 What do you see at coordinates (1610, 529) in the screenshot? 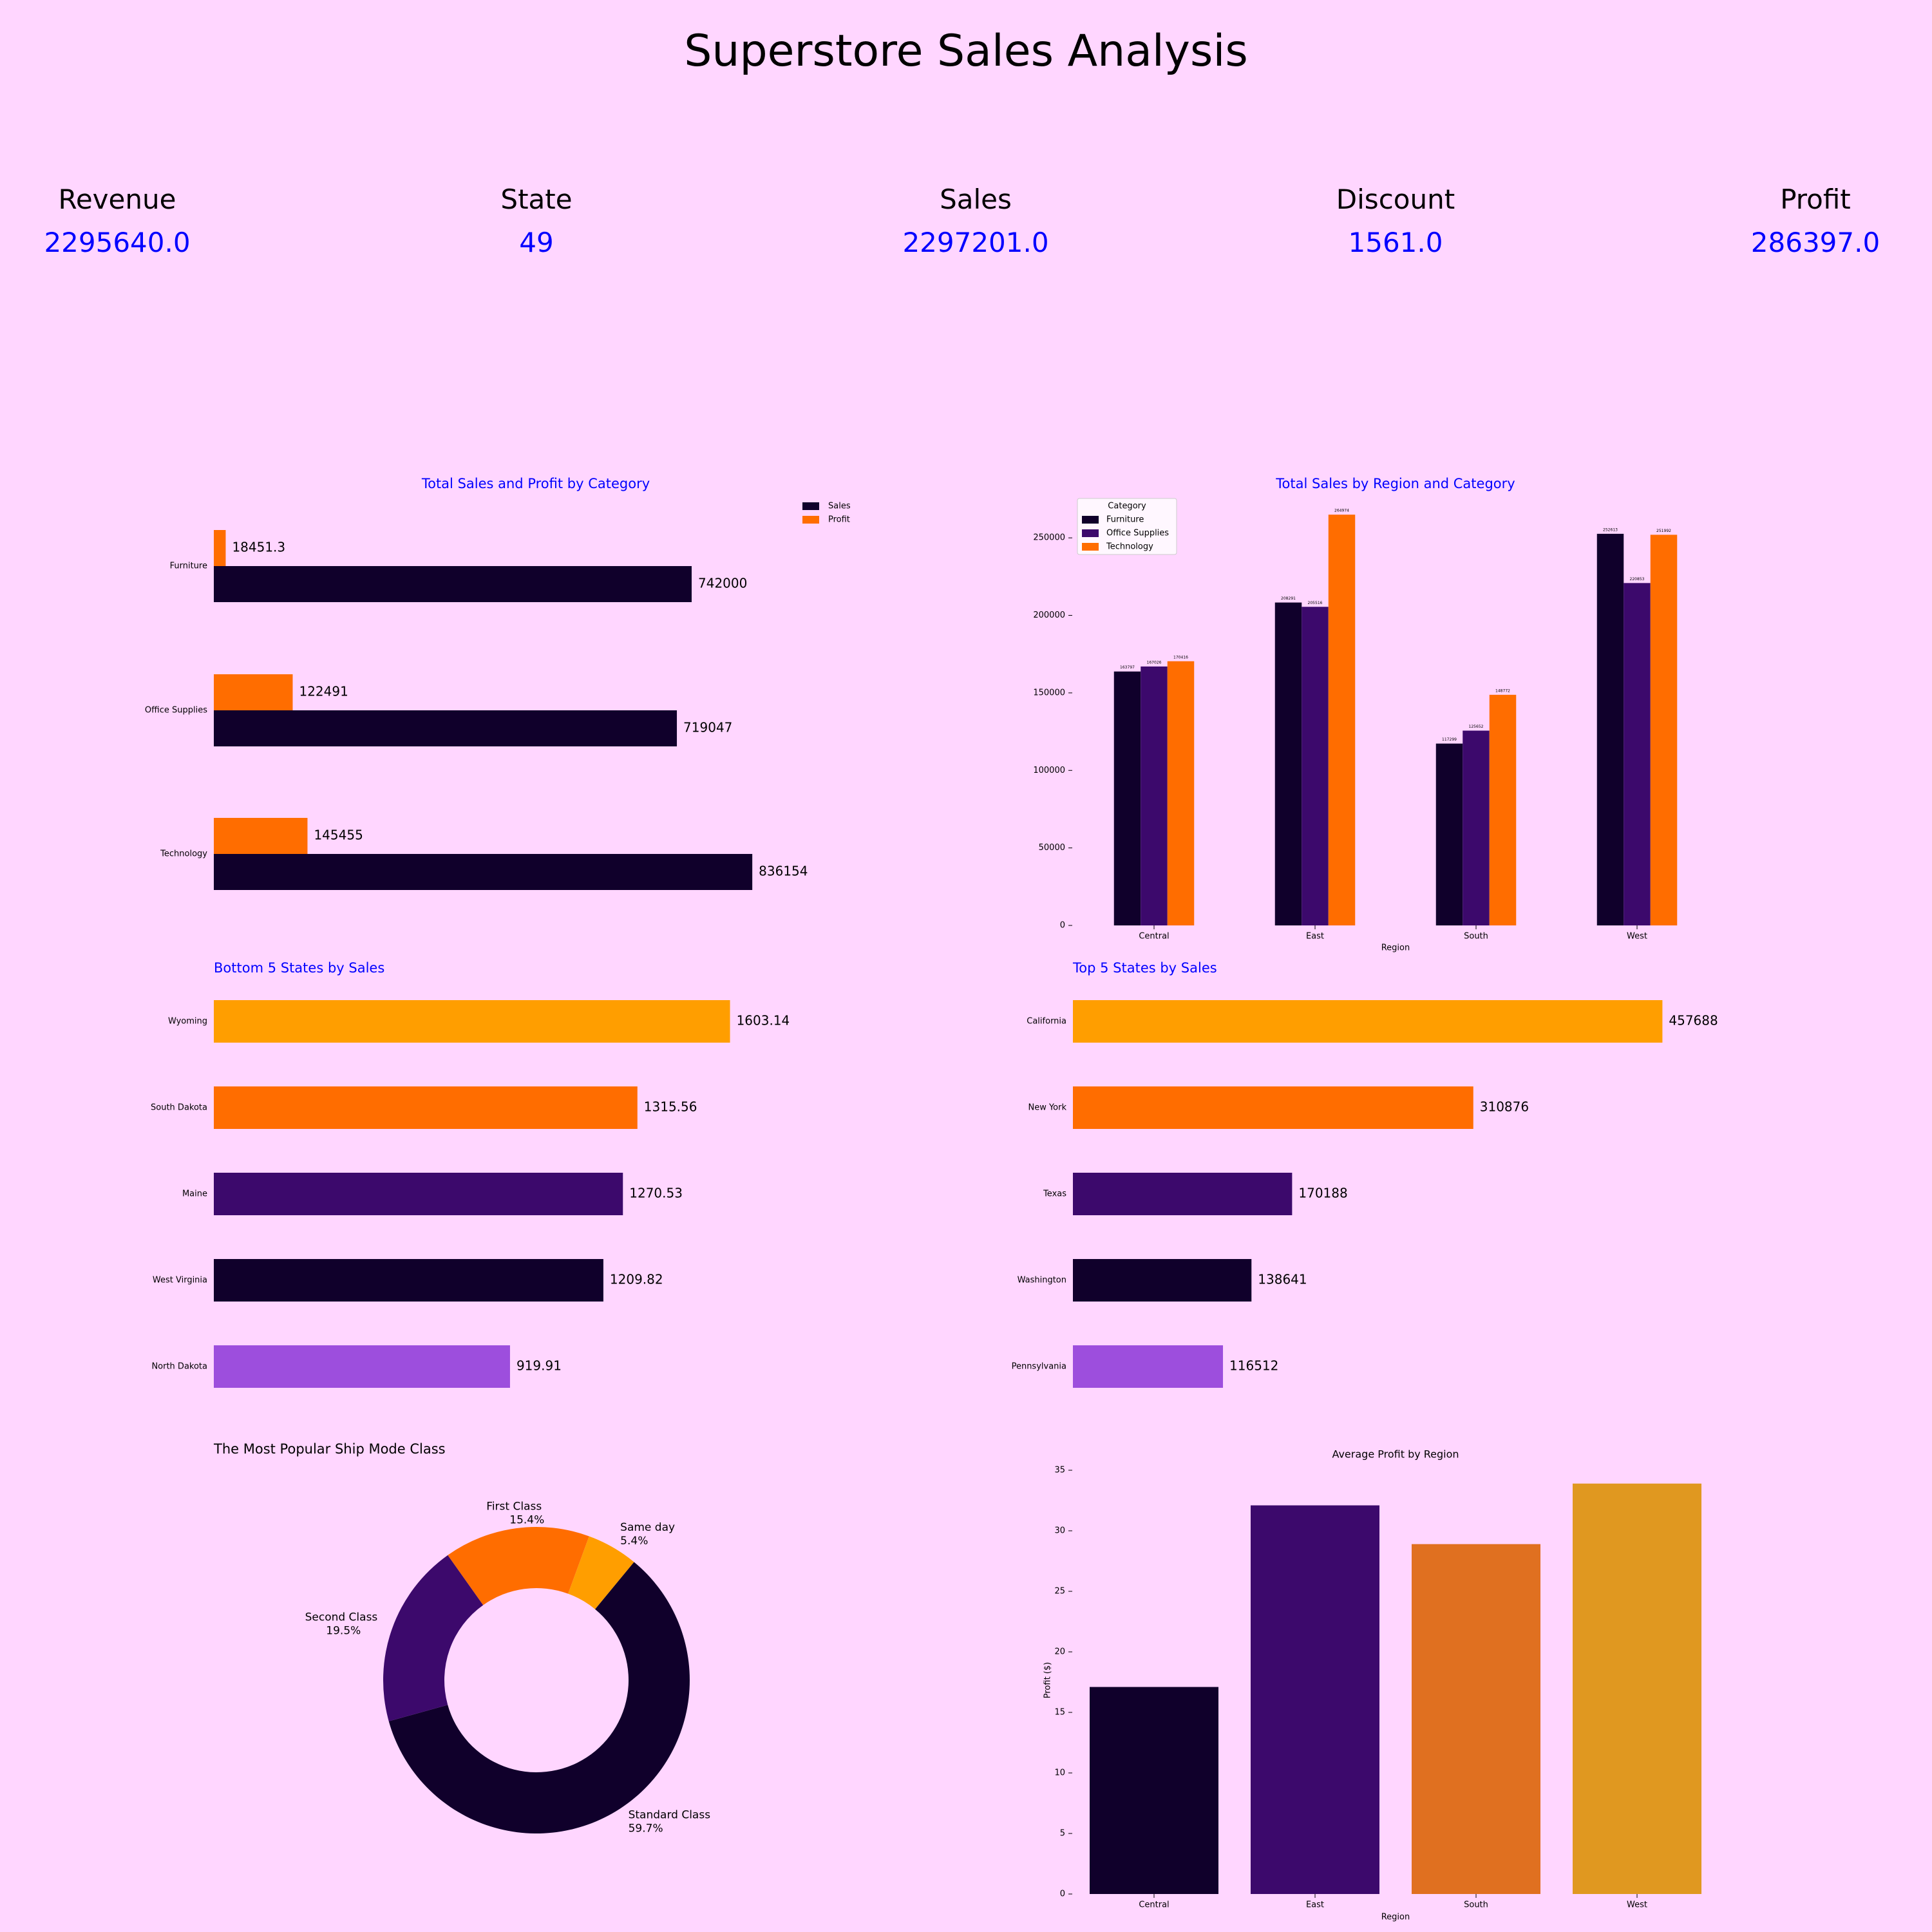
I see `bar-value-label: 252613` at bounding box center [1610, 529].